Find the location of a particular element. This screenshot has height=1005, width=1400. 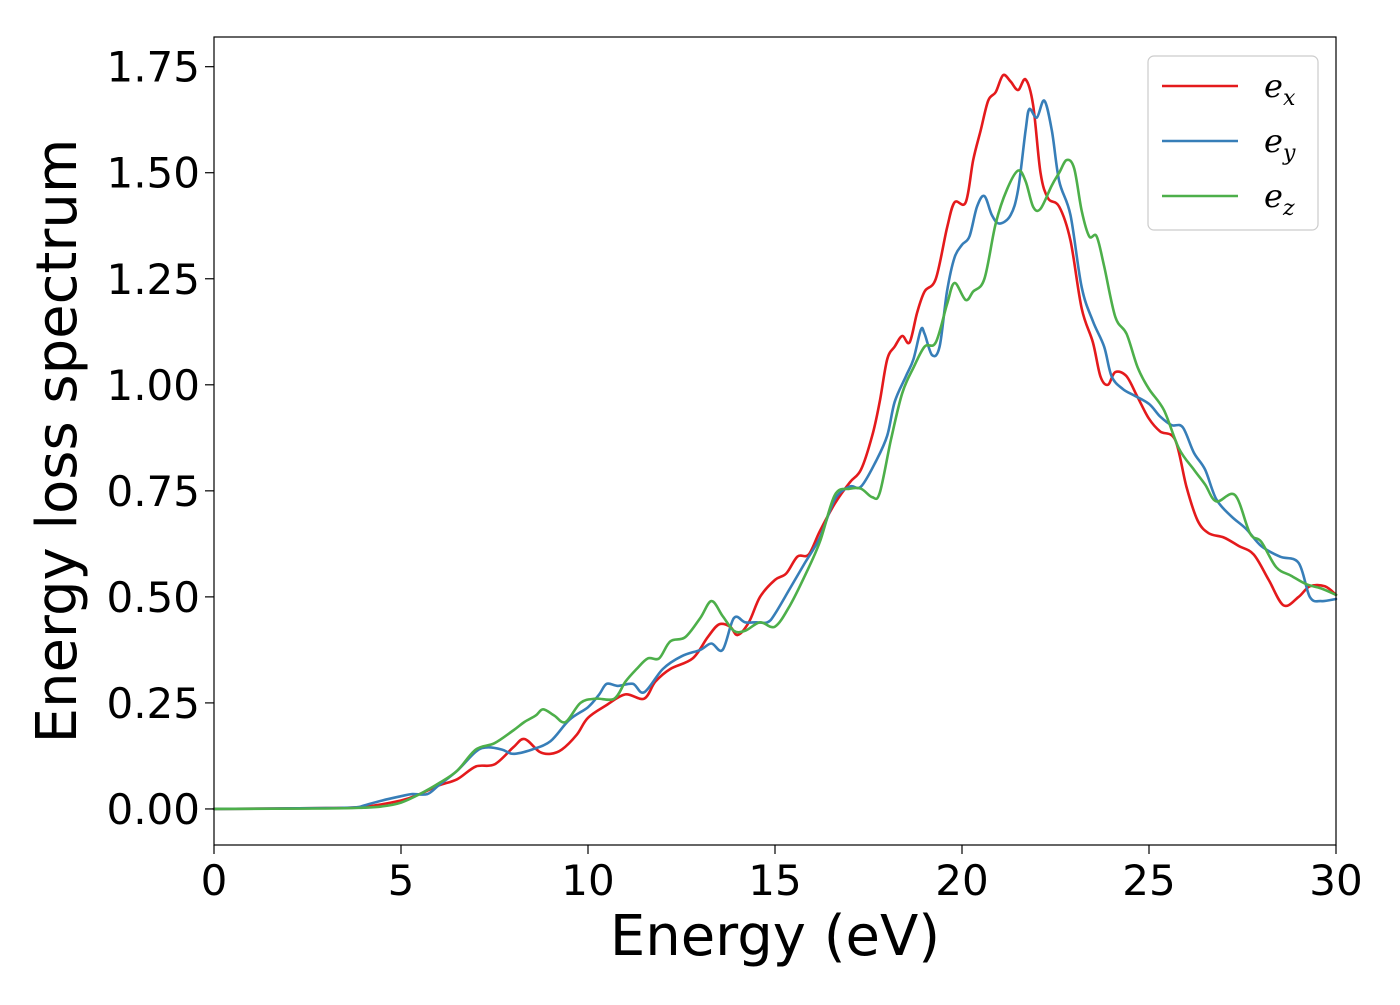

y-tick-label: 1.00 is located at coordinates (153, 385).